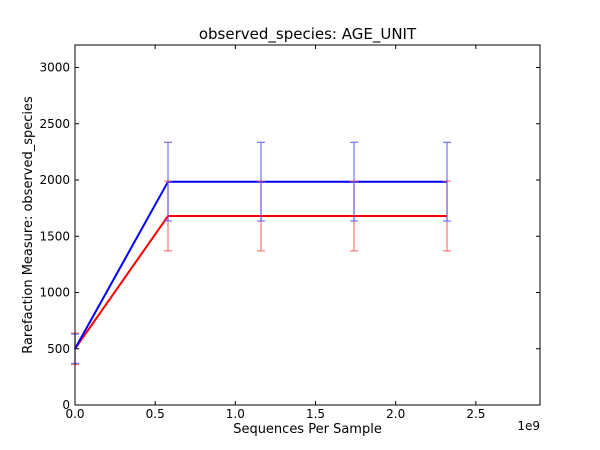  What do you see at coordinates (315, 414) in the screenshot?
I see `x-tick-label: 1.5` at bounding box center [315, 414].